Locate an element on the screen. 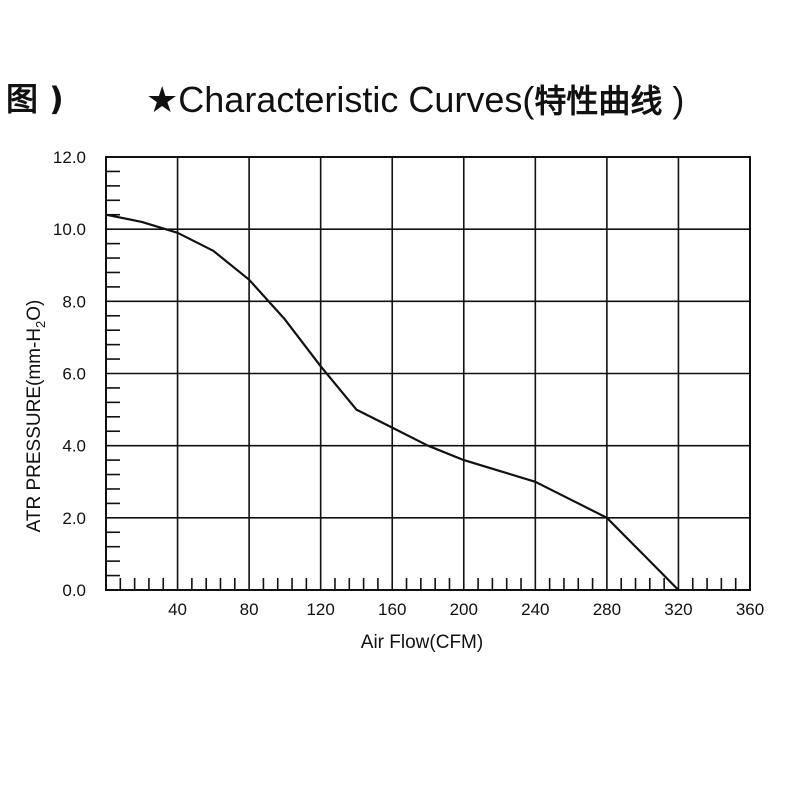  y-tick-label: 0.0 is located at coordinates (74, 590).